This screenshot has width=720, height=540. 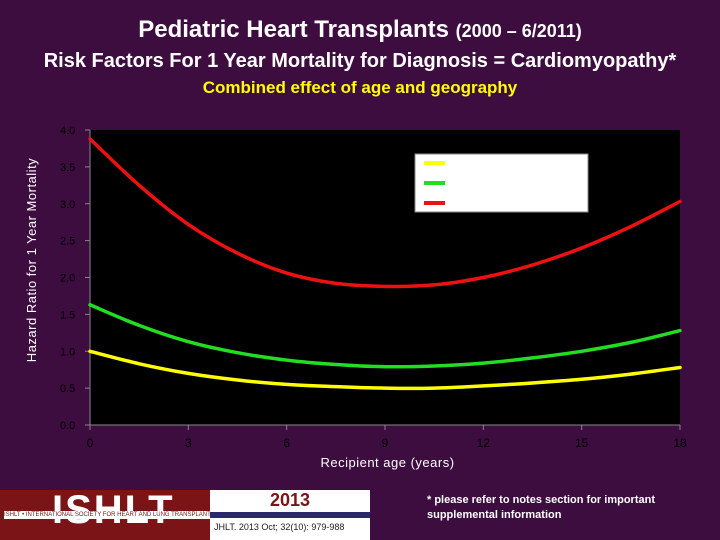 I want to click on x-tick-label-5: 15, so click(x=582, y=443).